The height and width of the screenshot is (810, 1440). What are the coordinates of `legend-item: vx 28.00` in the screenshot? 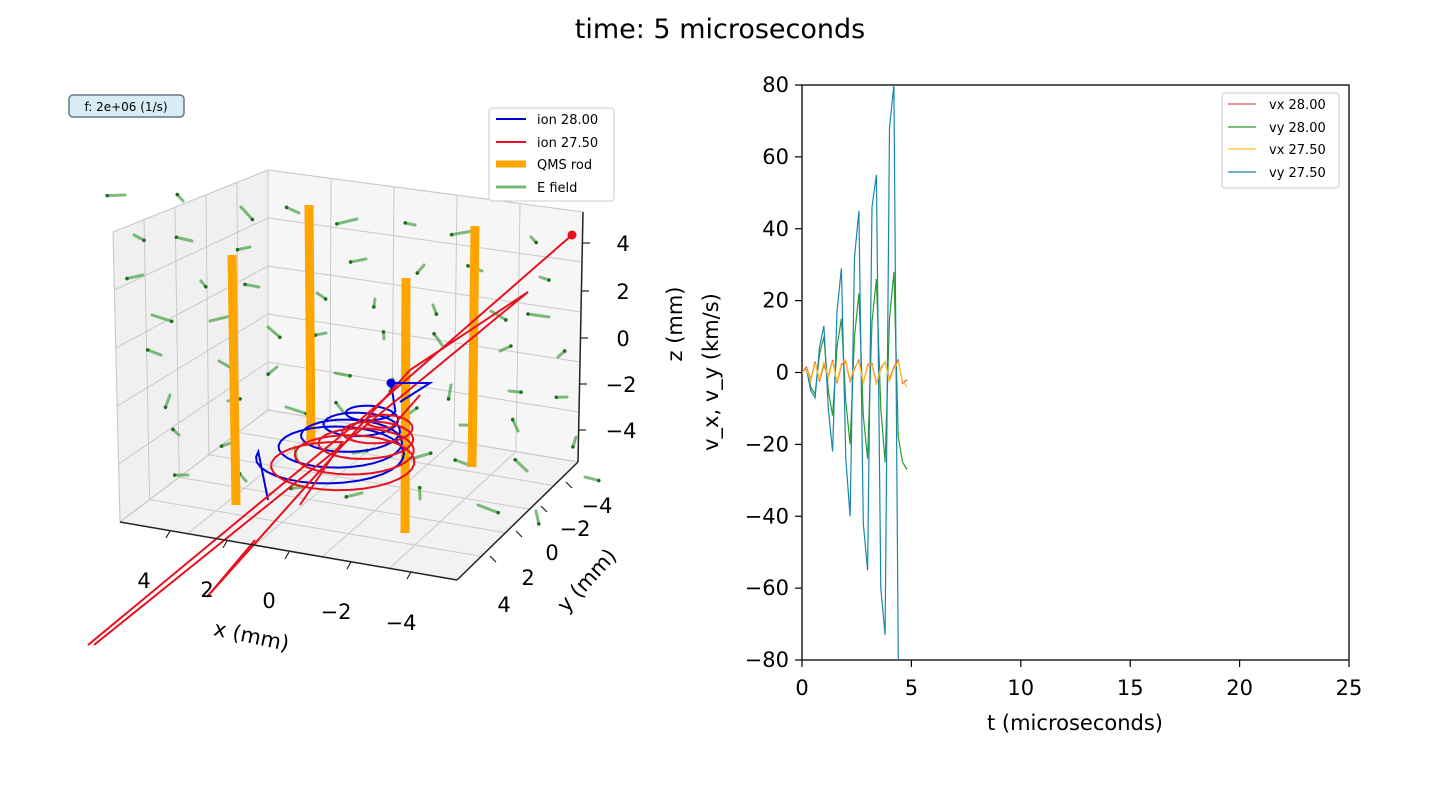 It's located at (1277, 105).